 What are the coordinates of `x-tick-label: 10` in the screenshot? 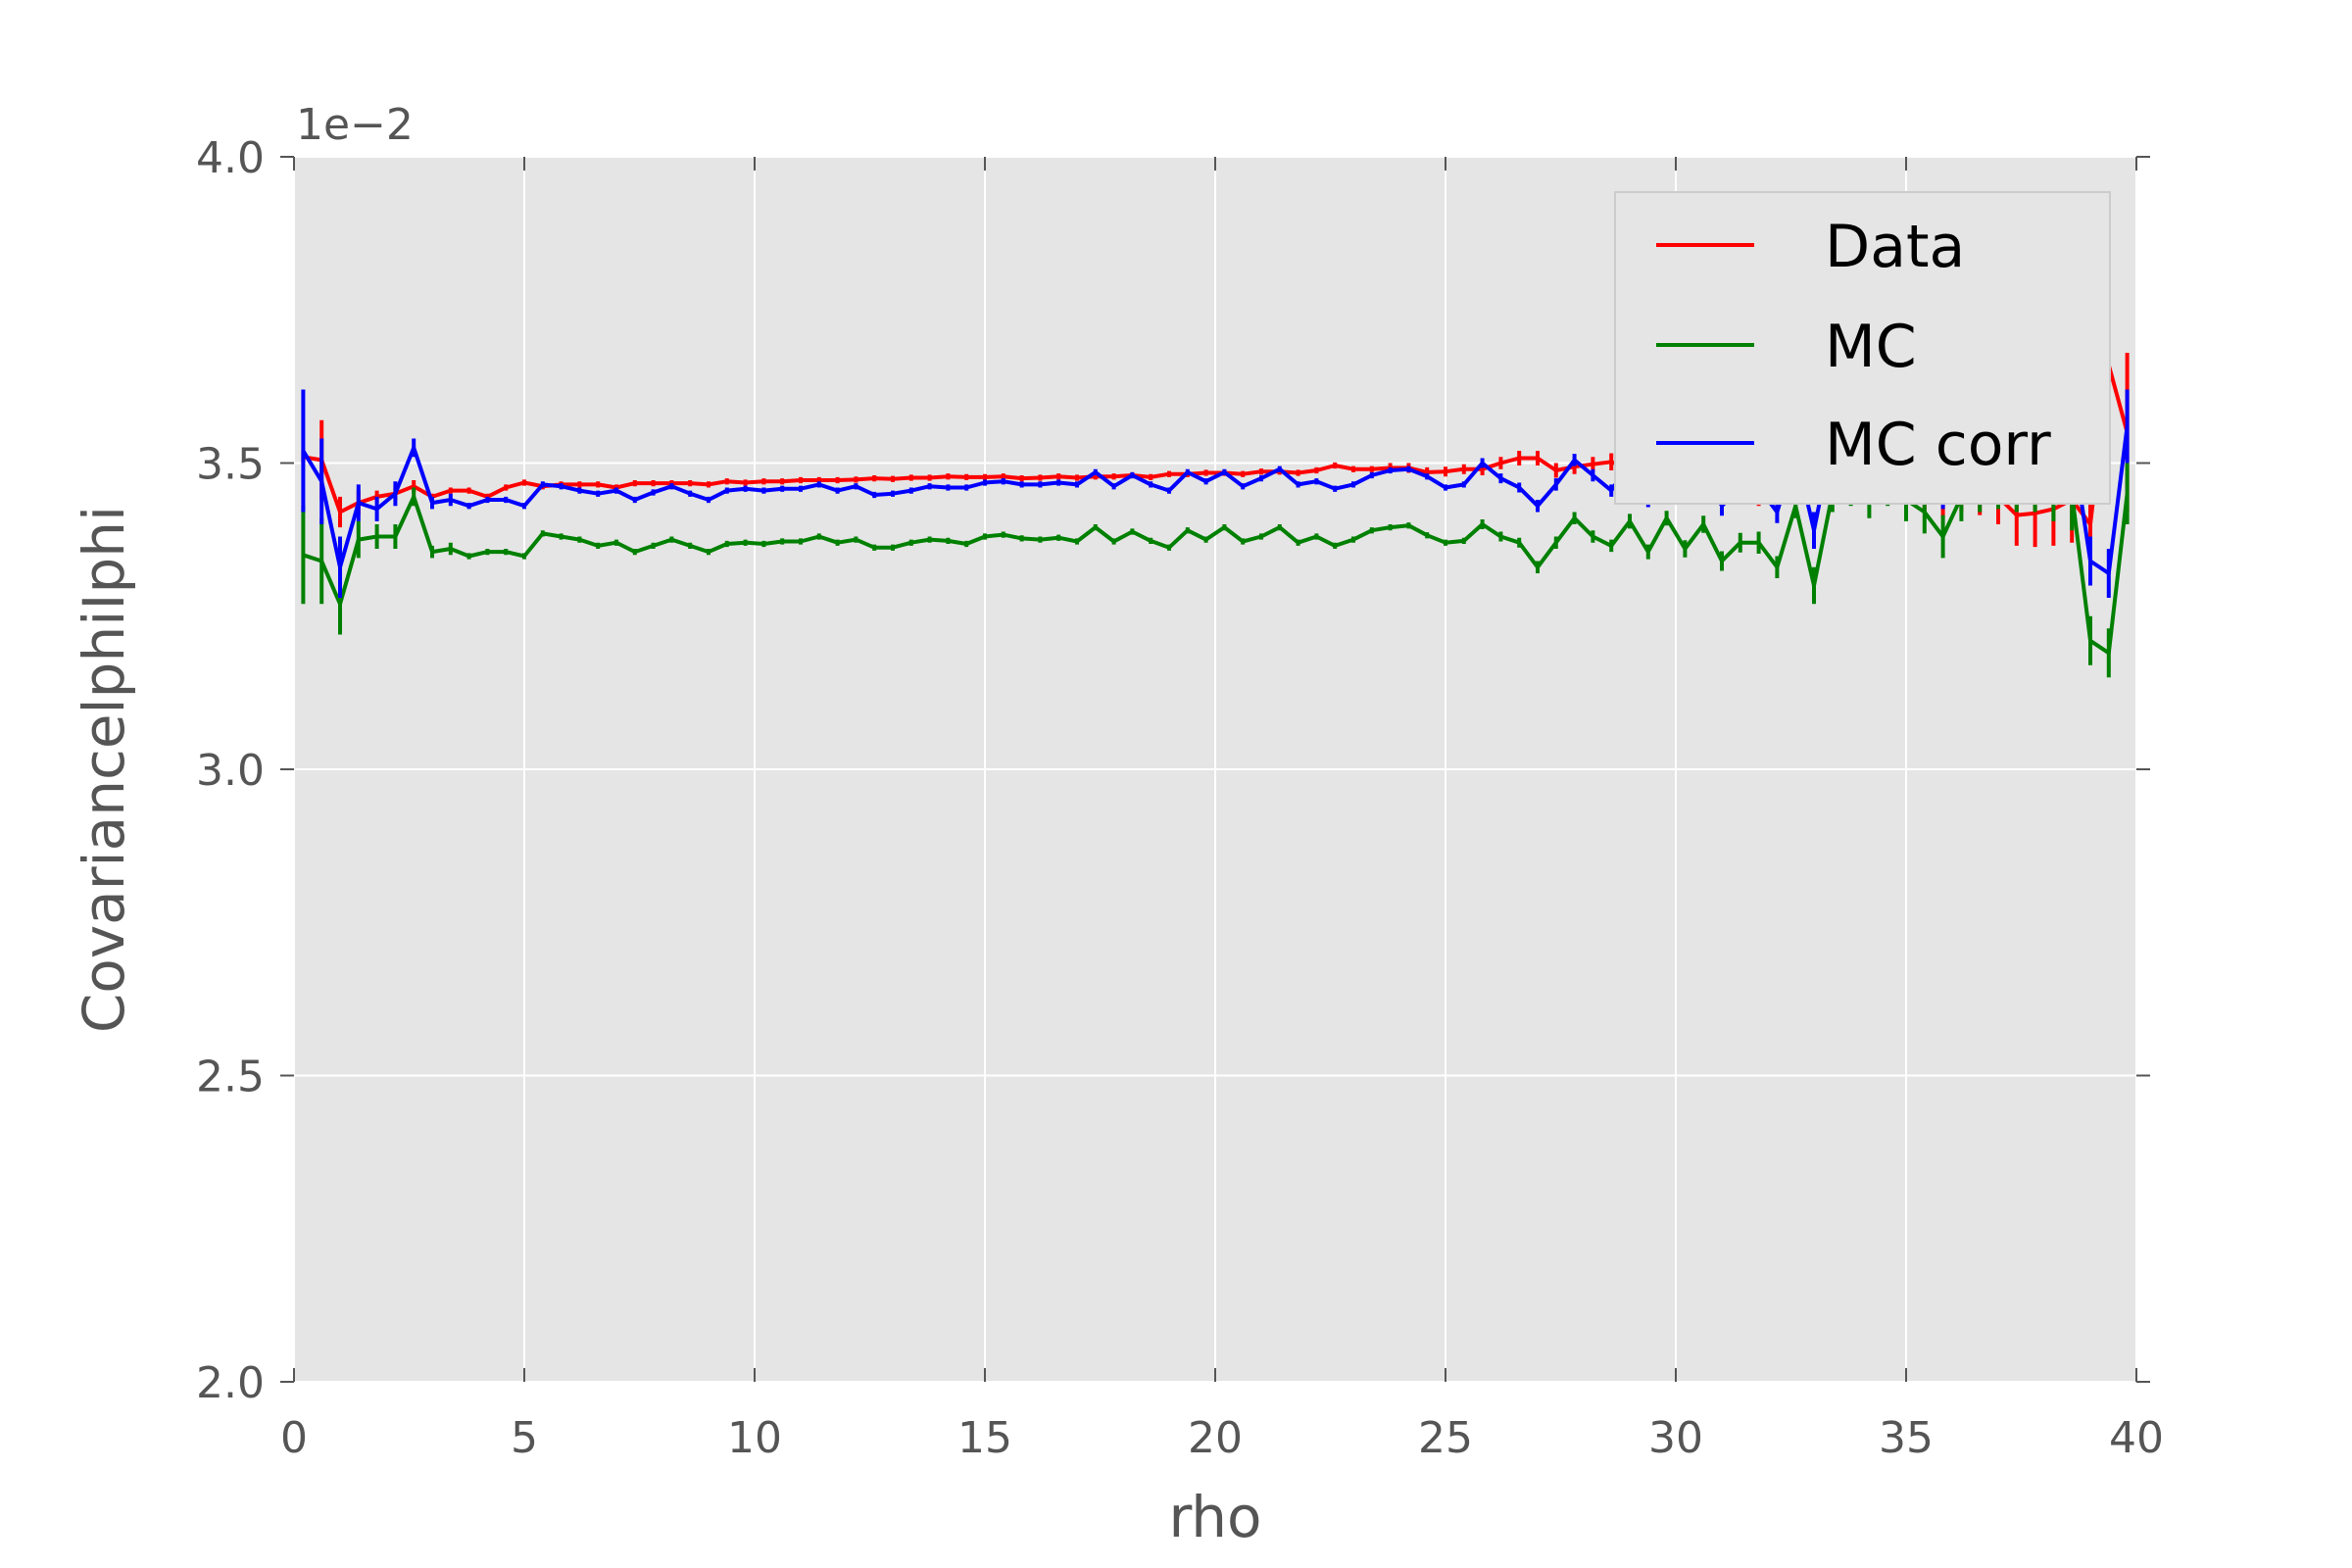 It's located at (754, 1438).